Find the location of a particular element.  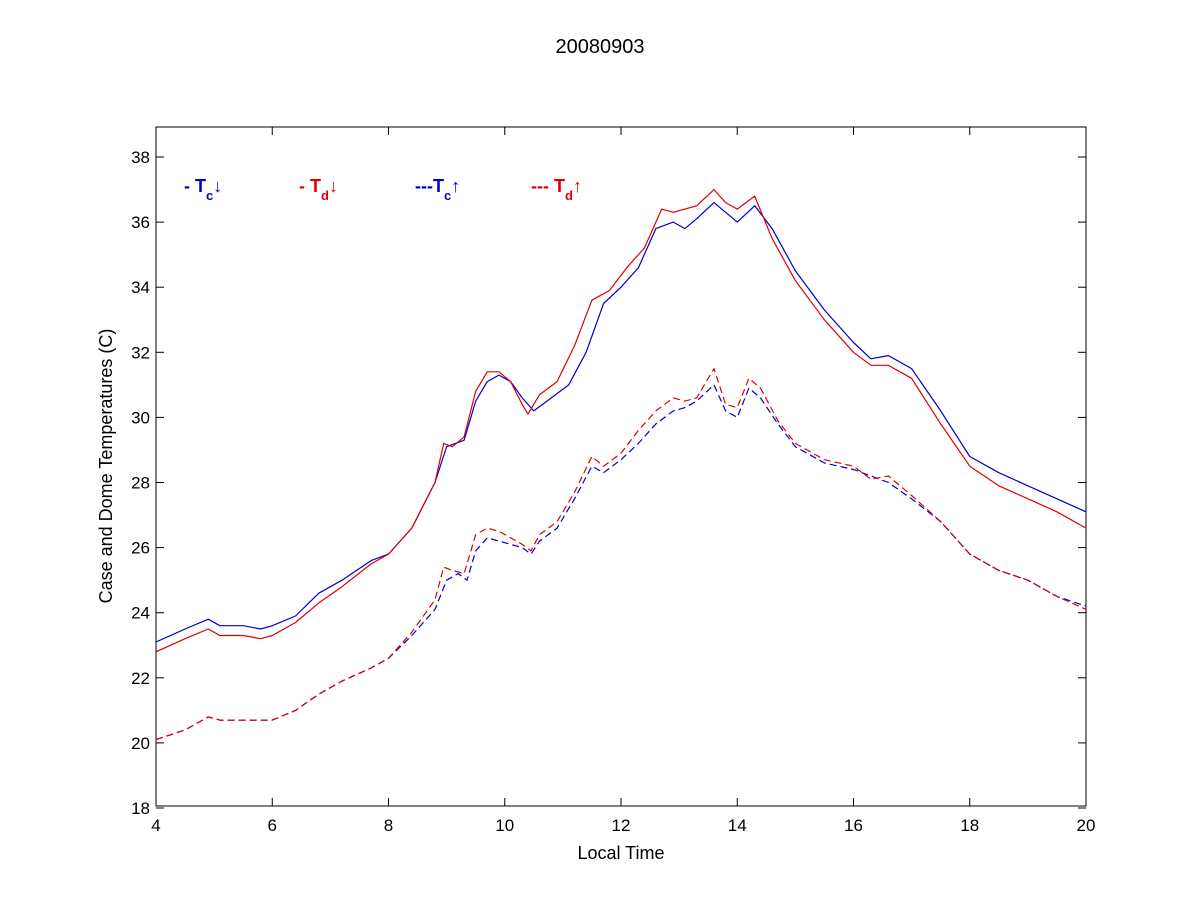

legend-entry-1: - Tc↓ is located at coordinates (203, 189).